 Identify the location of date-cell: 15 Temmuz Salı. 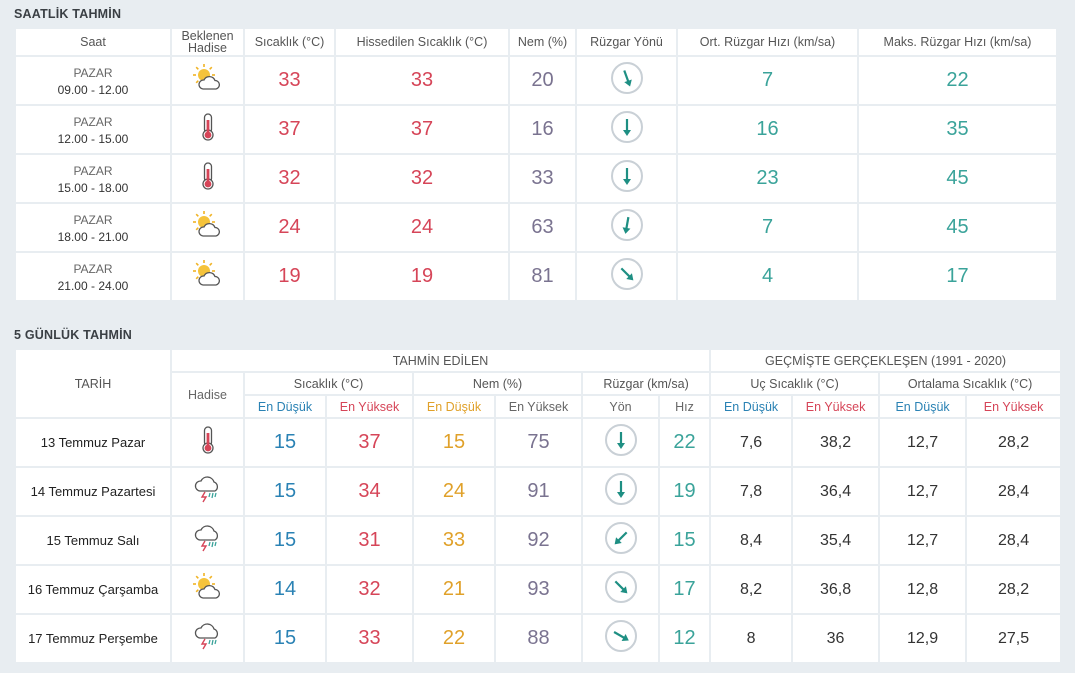
(93, 540).